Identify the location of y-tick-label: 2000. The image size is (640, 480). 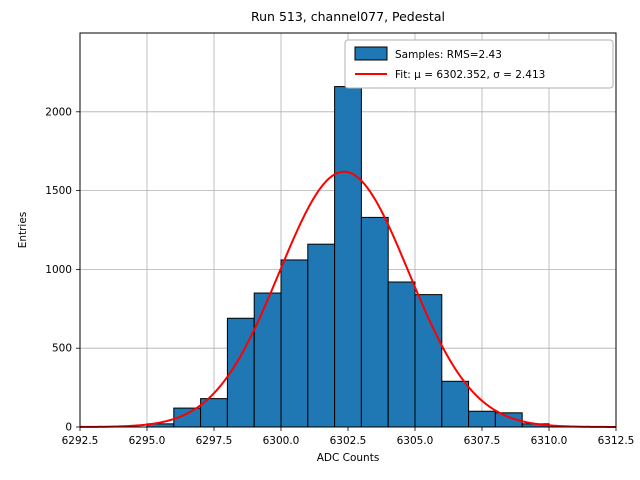
(58, 112).